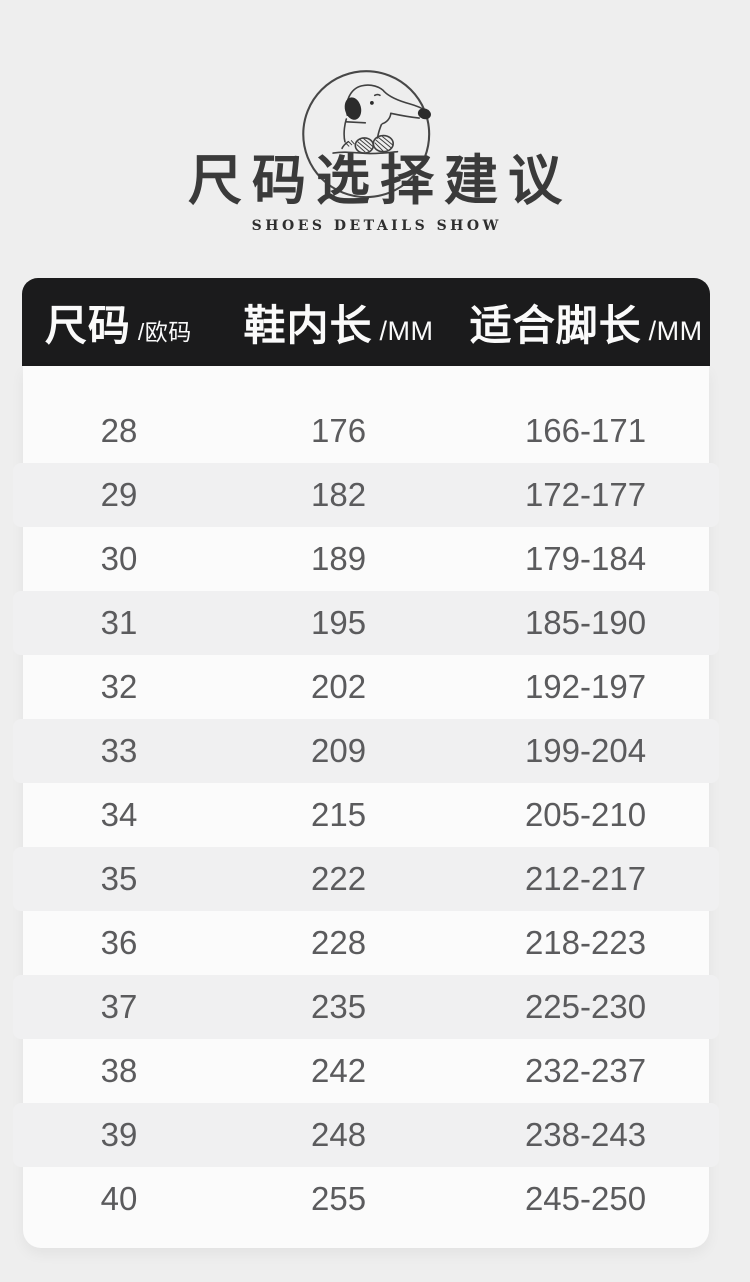 The width and height of the screenshot is (750, 1282). Describe the element at coordinates (339, 750) in the screenshot. I see `cell-inner-length: 209` at that location.